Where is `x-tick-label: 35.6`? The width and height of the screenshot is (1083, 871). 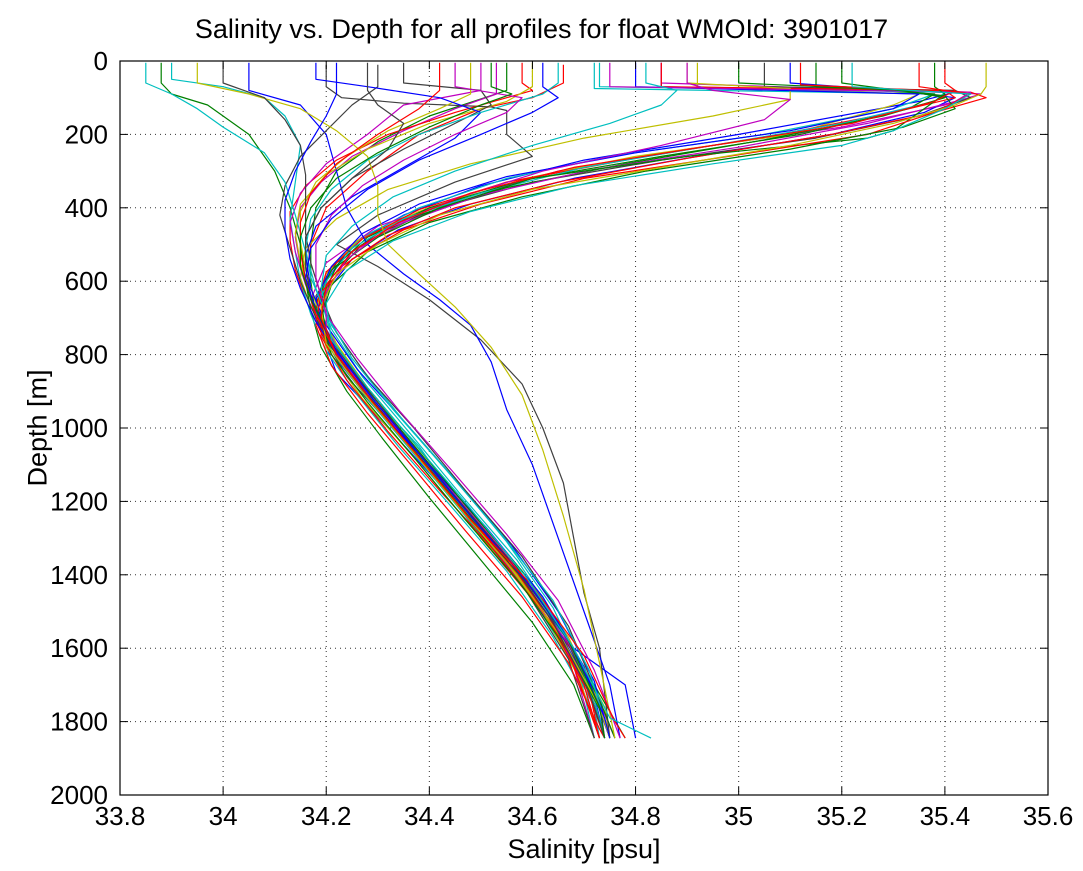 x-tick-label: 35.6 is located at coordinates (1048, 816).